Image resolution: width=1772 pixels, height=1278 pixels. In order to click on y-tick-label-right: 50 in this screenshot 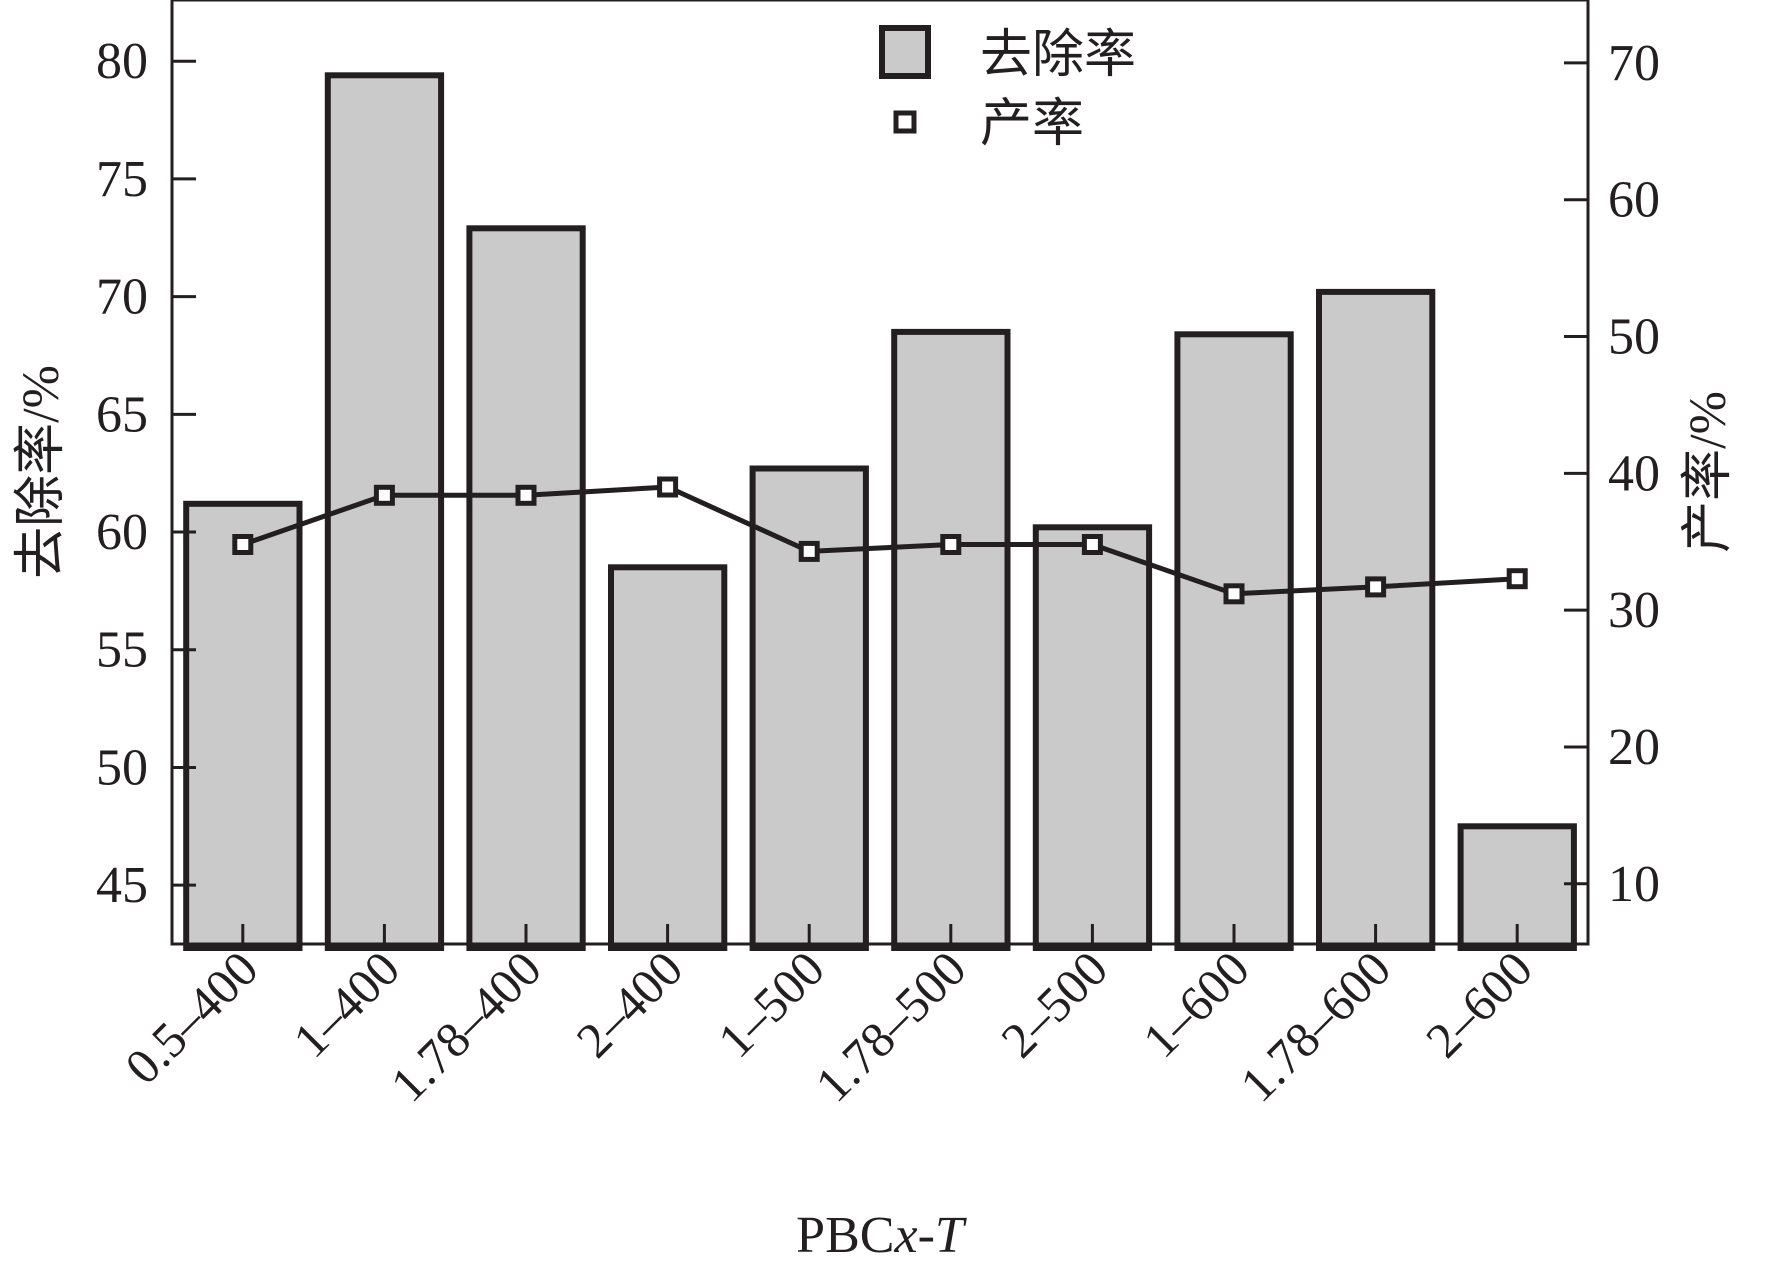, I will do `click(1634, 337)`.